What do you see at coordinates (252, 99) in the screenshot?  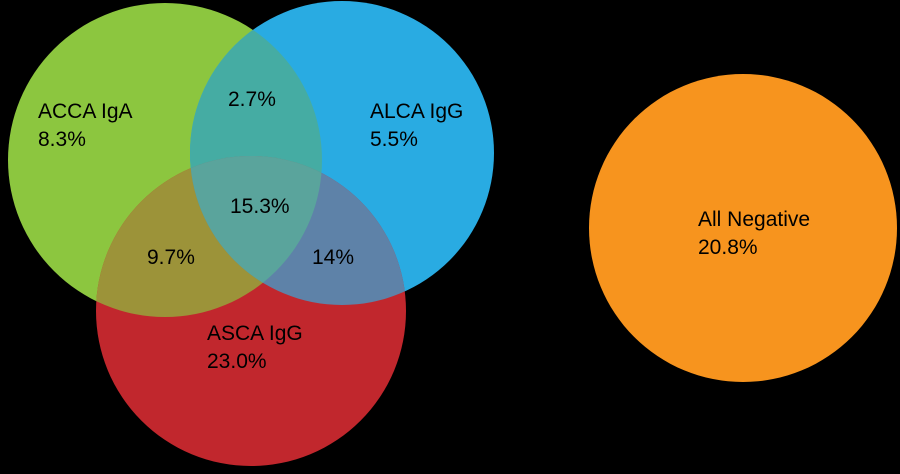 I see `acca-alca-overlap-label: 2.7%` at bounding box center [252, 99].